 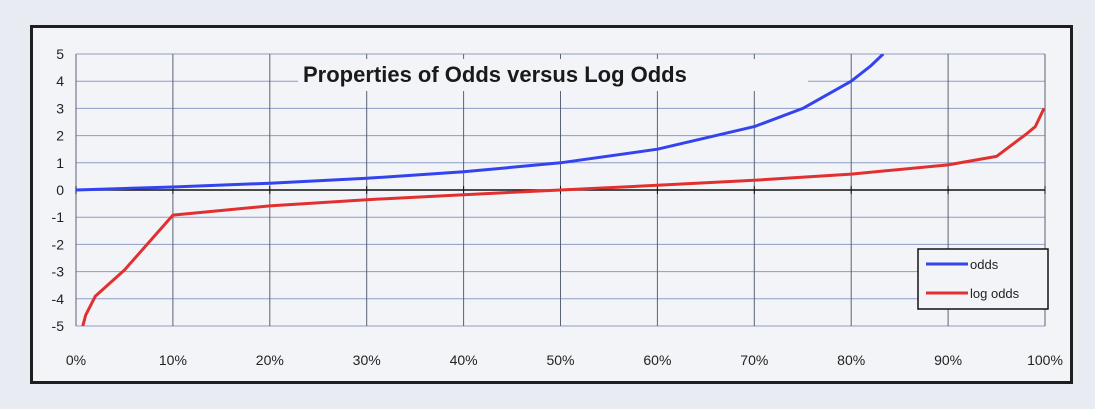 I want to click on legend-box, so click(x=983, y=279).